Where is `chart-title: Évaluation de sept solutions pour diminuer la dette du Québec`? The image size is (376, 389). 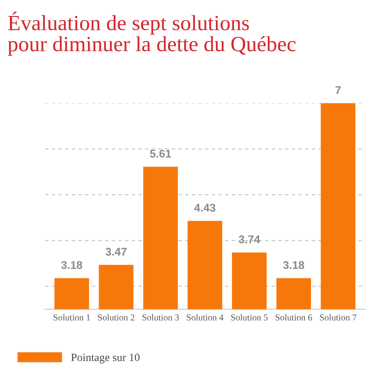 chart-title: Évaluation de sept solutions pour diminuer la dette du Québec is located at coordinates (152, 34).